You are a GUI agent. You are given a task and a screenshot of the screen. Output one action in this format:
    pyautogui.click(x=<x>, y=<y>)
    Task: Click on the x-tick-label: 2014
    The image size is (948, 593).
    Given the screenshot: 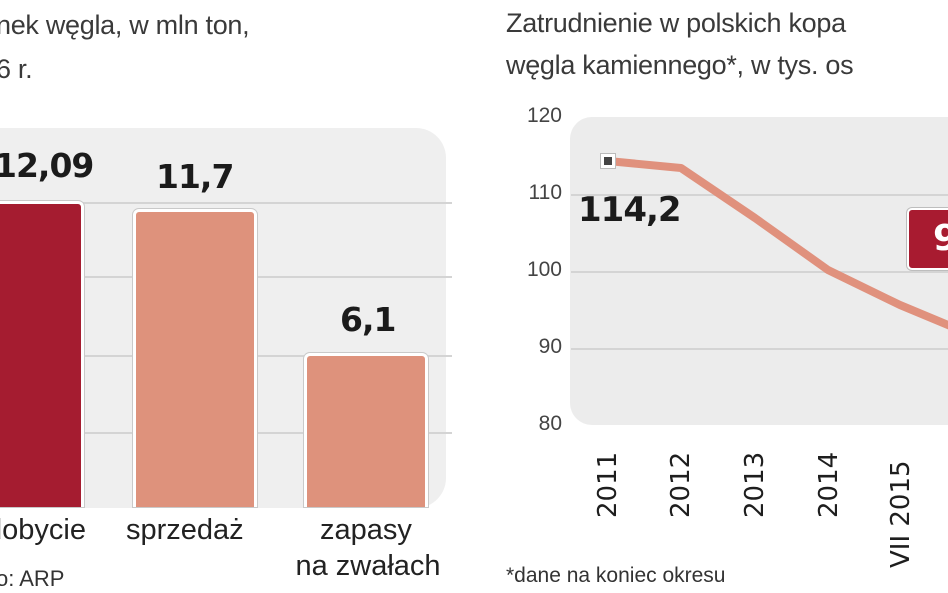 What is the action you would take?
    pyautogui.click(x=829, y=484)
    